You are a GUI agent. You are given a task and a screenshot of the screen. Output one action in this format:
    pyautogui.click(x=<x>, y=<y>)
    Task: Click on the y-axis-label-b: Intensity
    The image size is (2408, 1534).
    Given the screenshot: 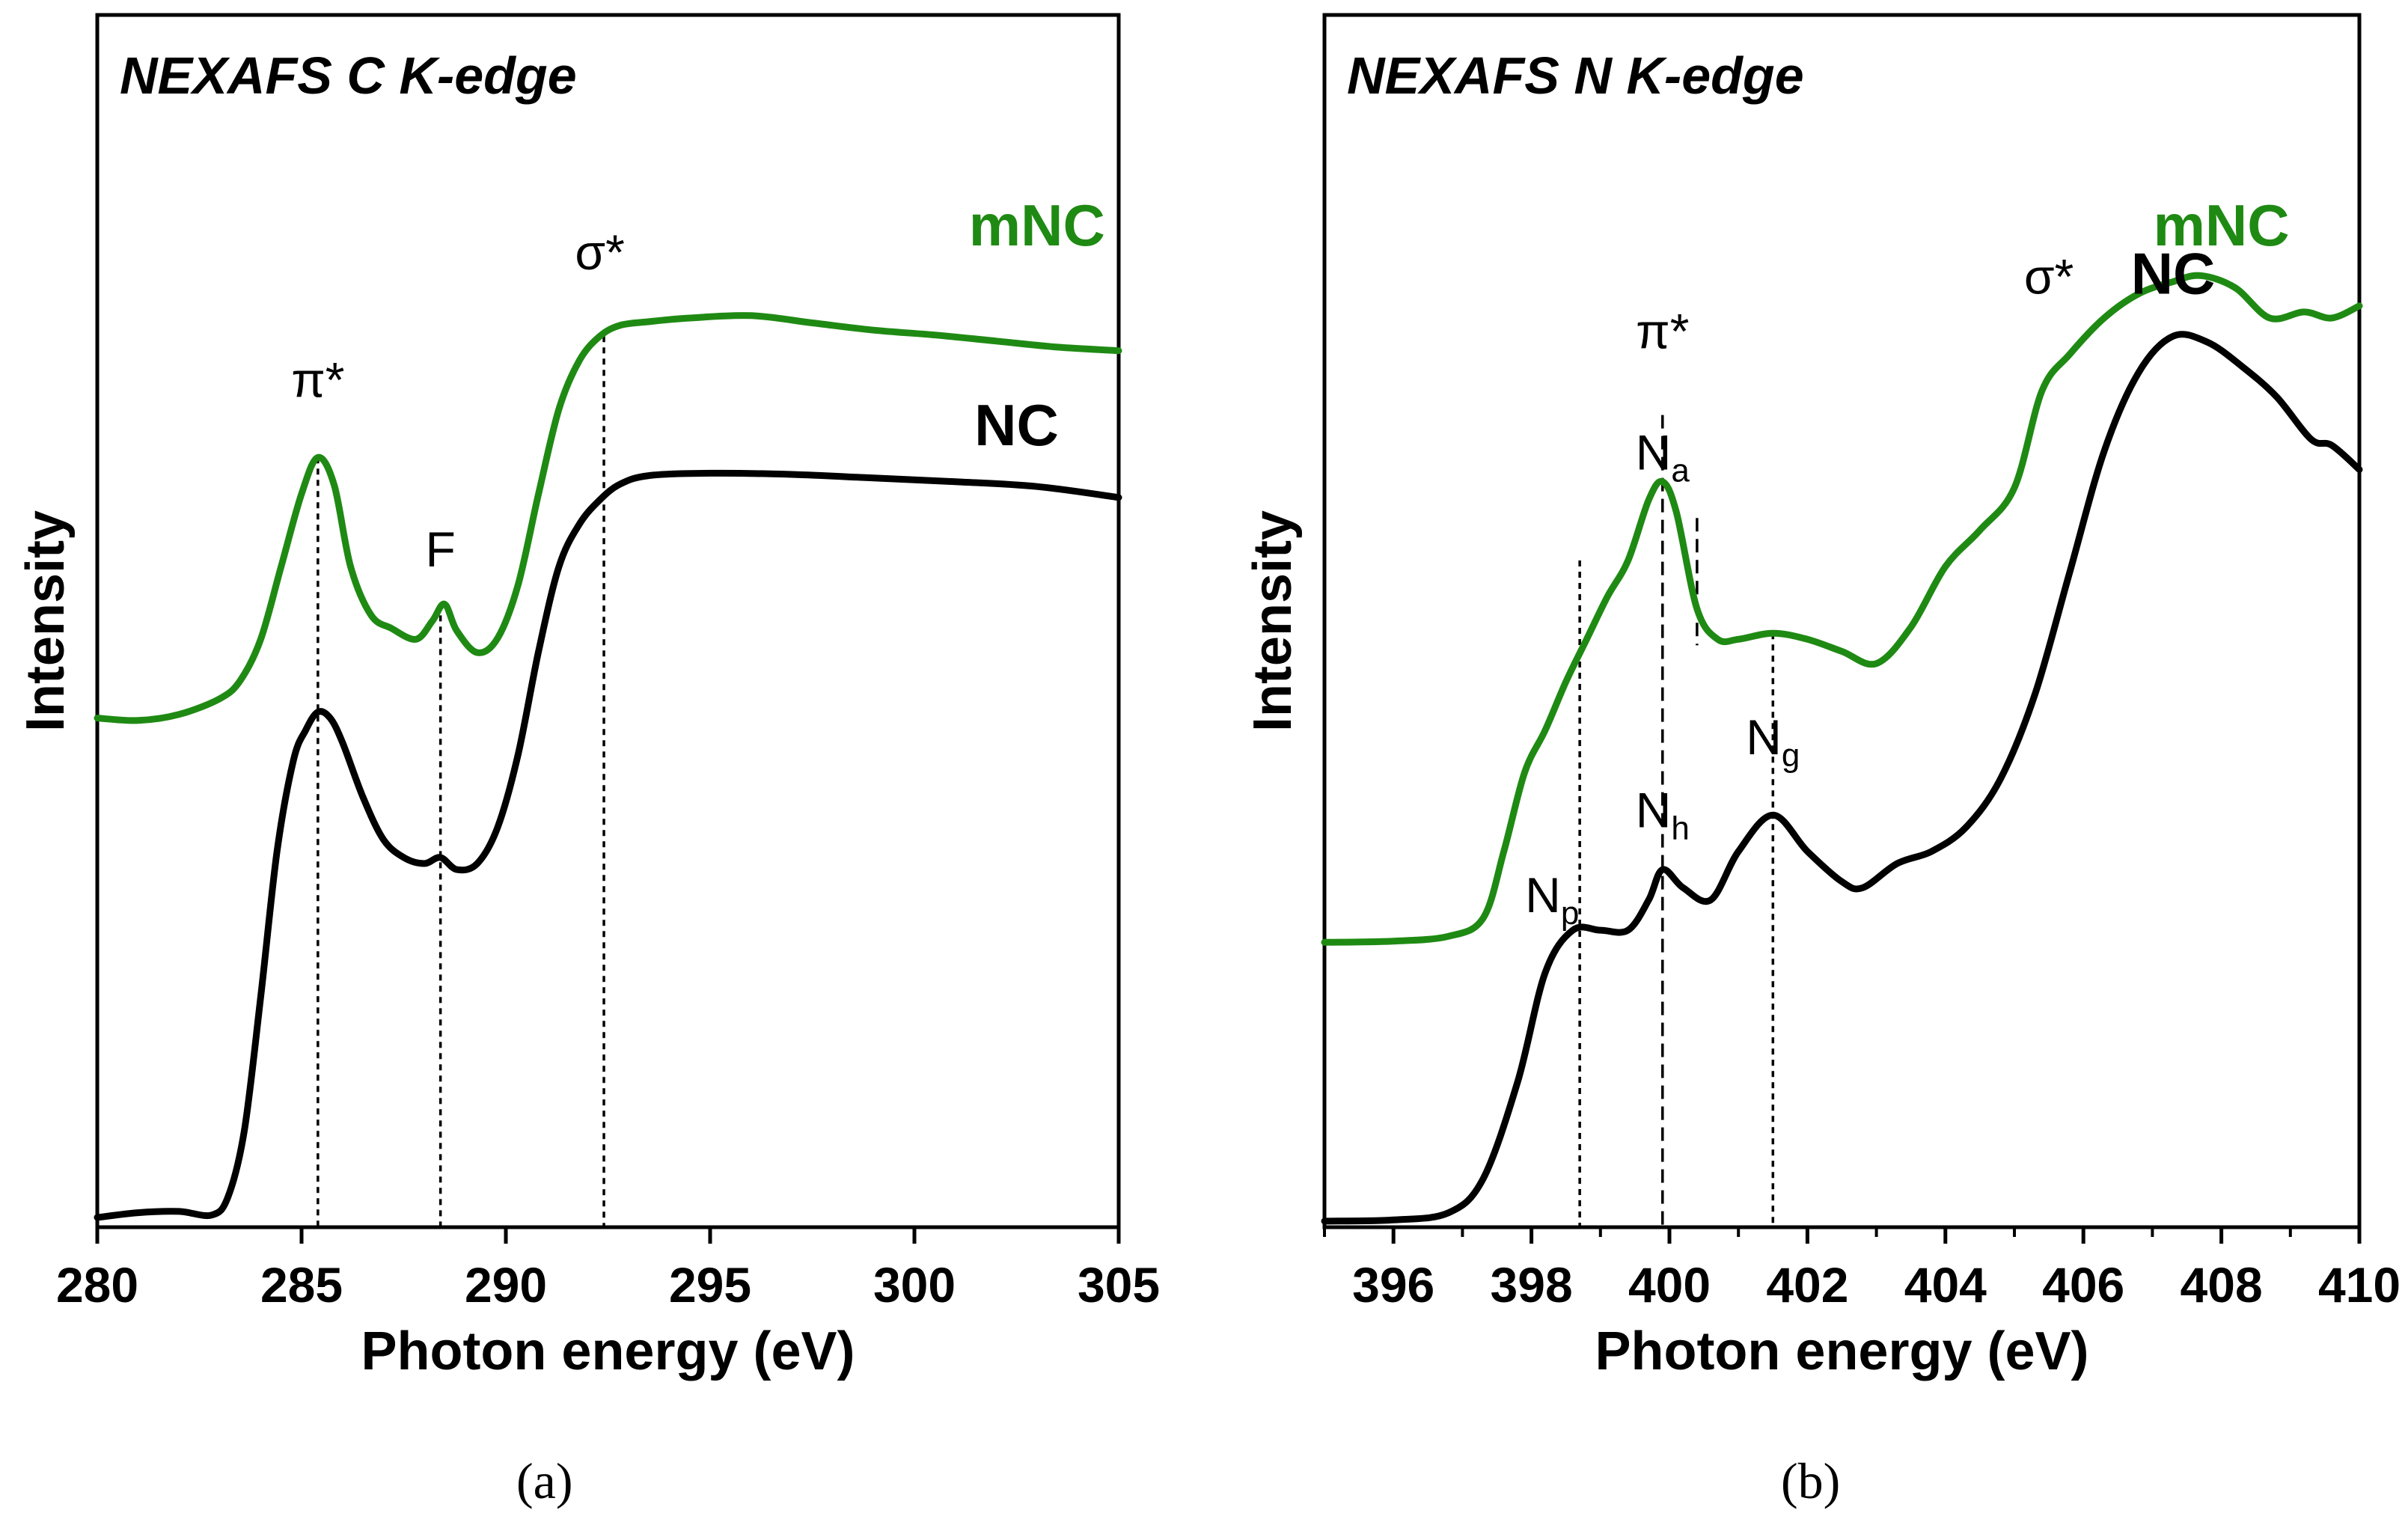 What is the action you would take?
    pyautogui.click(x=1273, y=621)
    